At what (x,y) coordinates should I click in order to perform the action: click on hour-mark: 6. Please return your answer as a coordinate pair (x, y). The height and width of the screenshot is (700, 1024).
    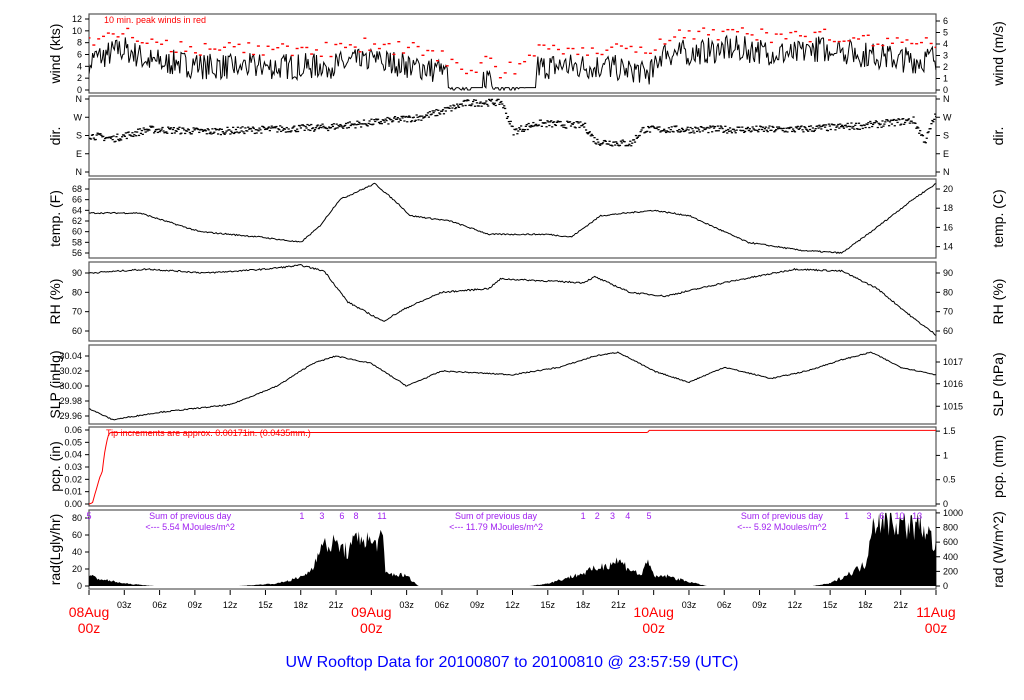
    Looking at the image, I should click on (881, 516).